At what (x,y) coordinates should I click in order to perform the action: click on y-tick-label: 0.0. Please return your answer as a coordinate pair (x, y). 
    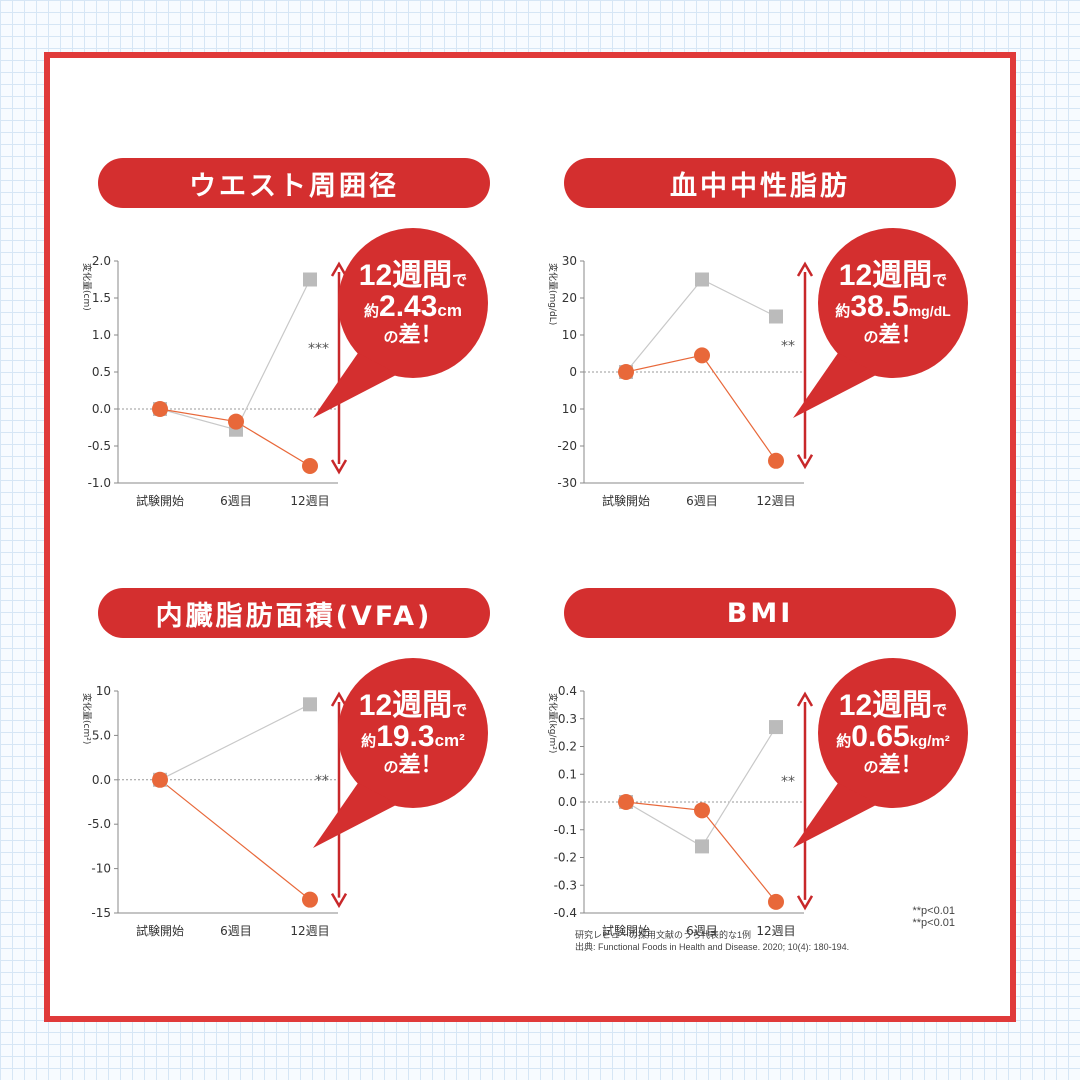
    Looking at the image, I should click on (101, 780).